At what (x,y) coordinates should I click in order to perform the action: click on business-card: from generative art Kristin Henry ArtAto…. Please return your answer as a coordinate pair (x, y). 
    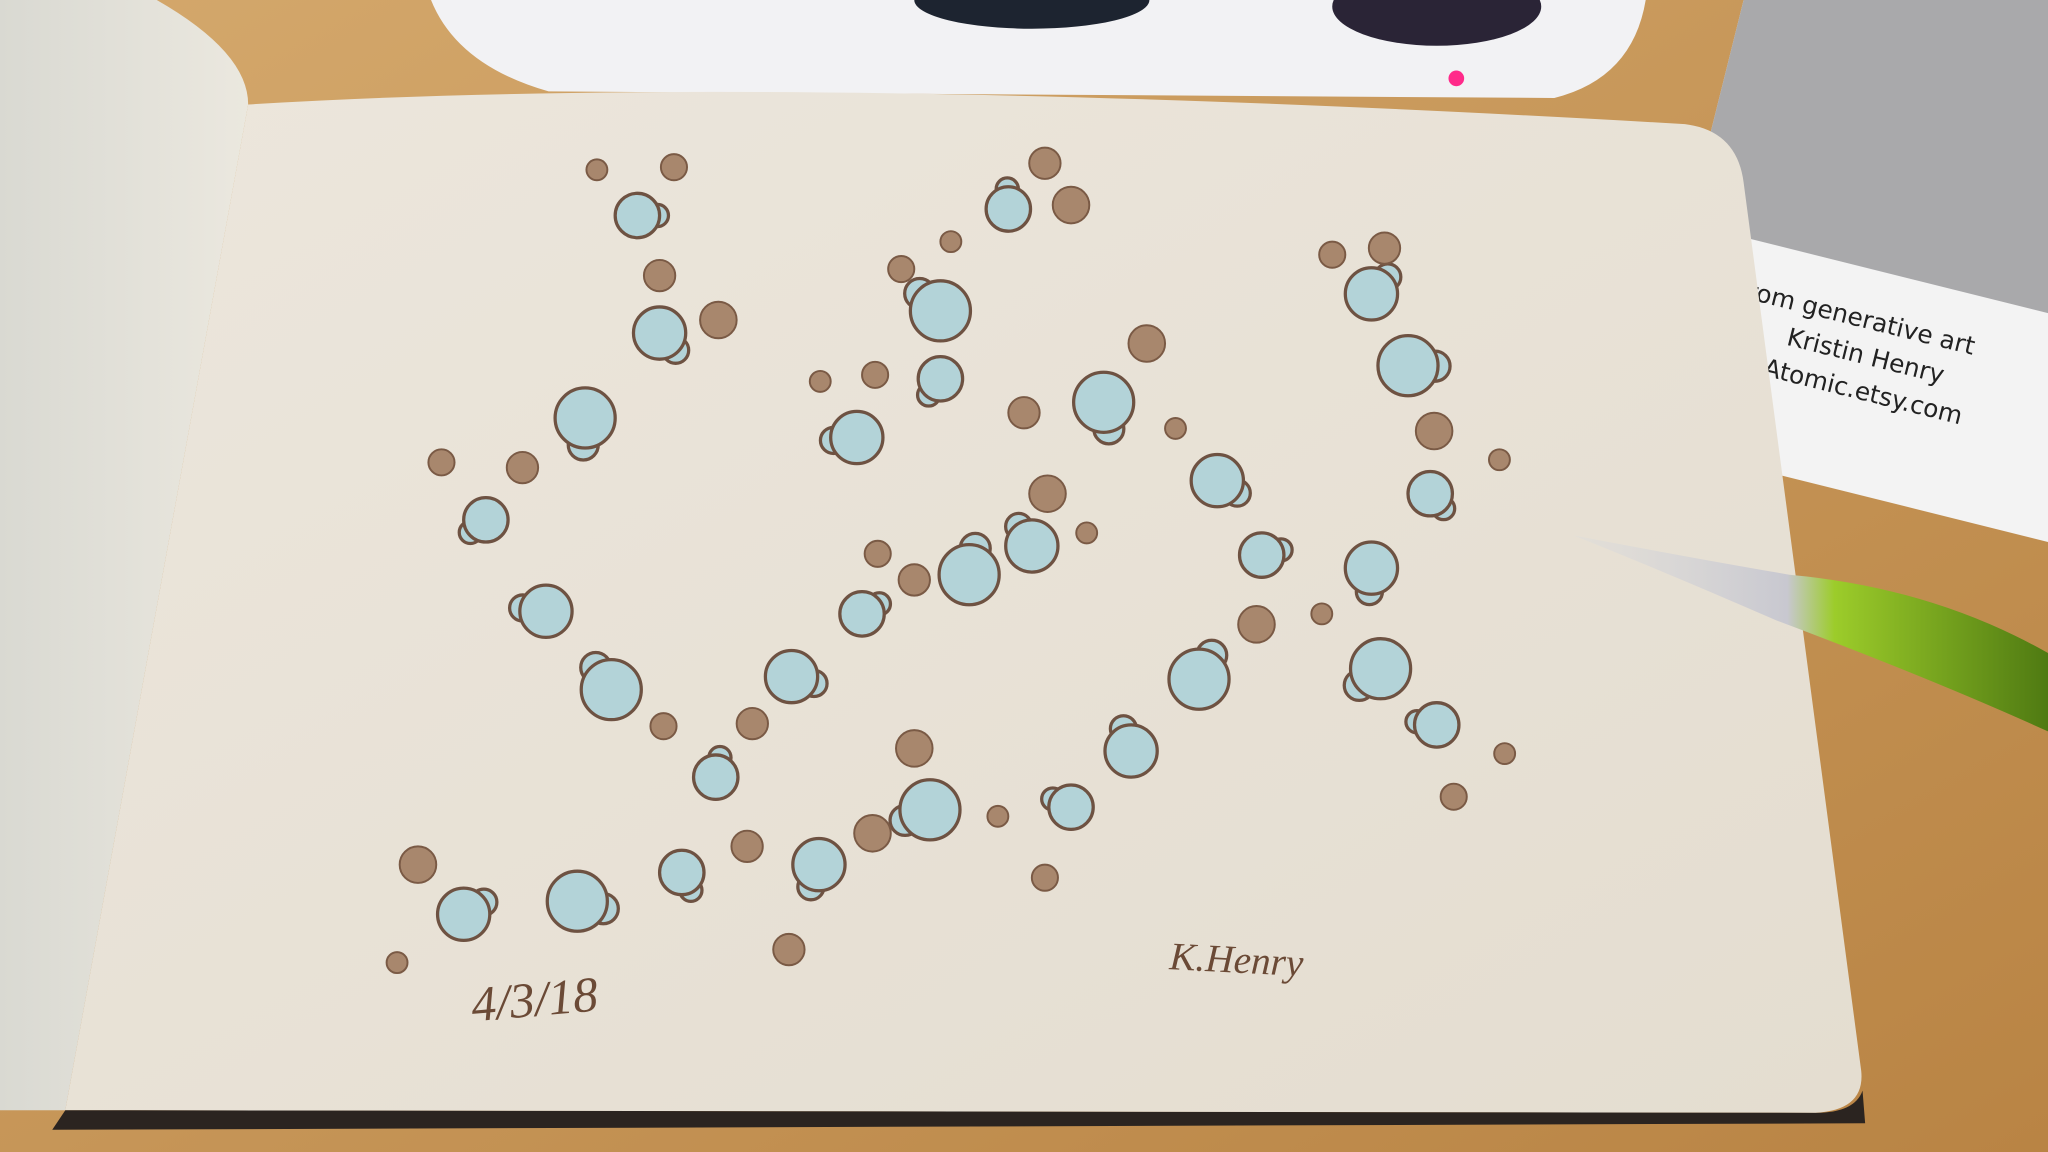
    Looking at the image, I should click on (1841, 272).